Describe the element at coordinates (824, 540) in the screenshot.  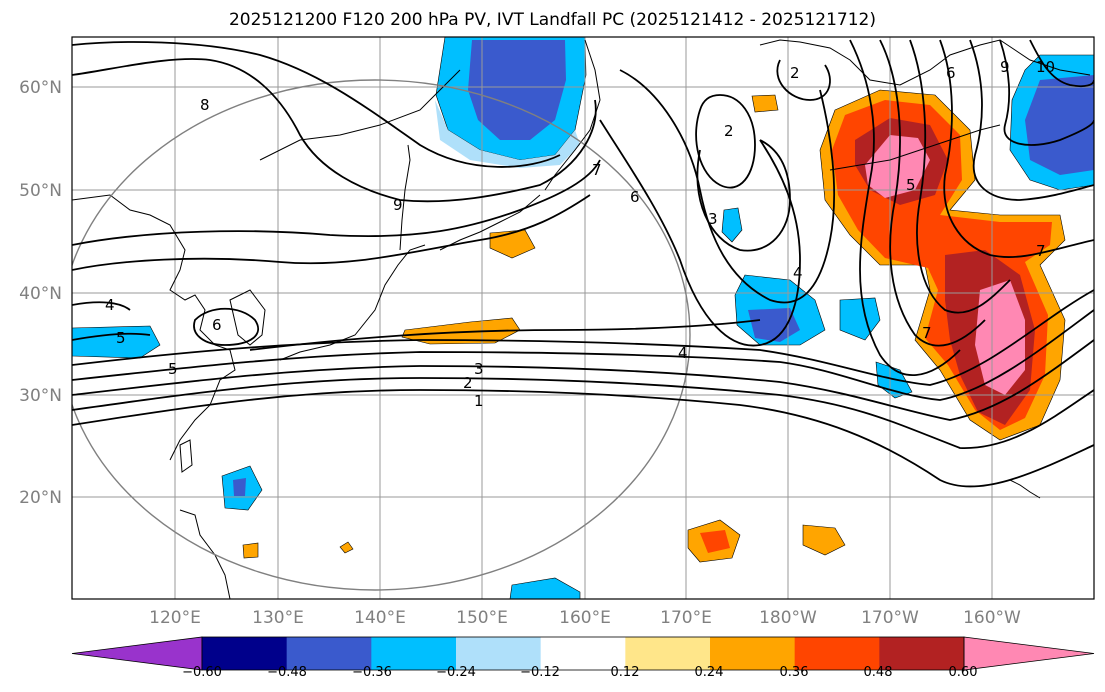
I see `pos-anomaly-south-b` at that location.